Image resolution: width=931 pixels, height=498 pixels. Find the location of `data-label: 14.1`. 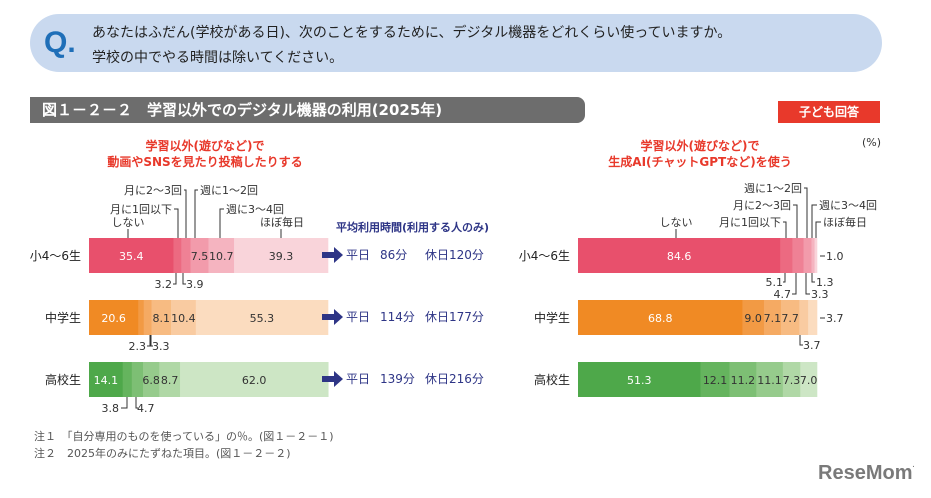

data-label: 14.1 is located at coordinates (106, 380).